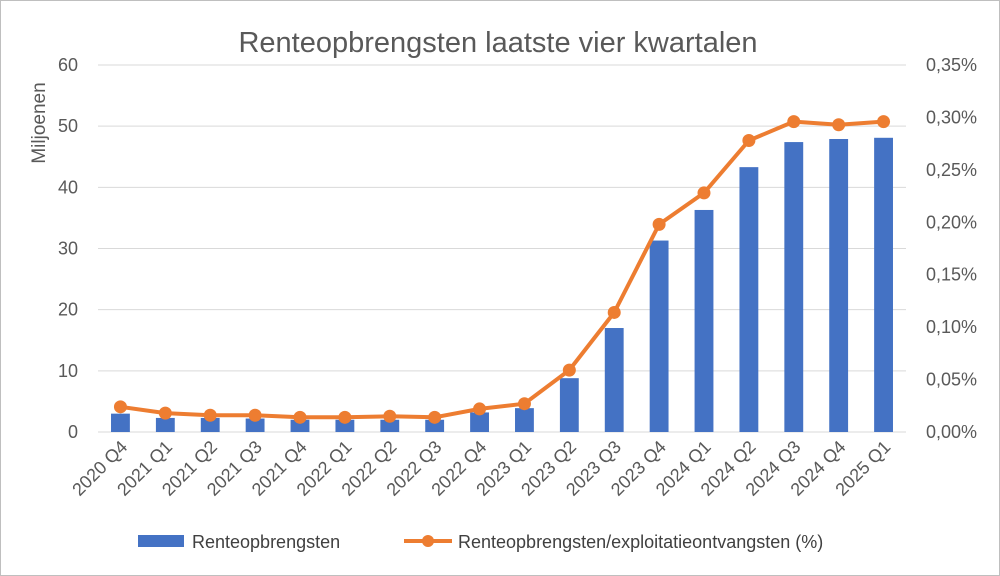 The image size is (1000, 576). I want to click on y2-tick-label: 0,25%, so click(951, 170).